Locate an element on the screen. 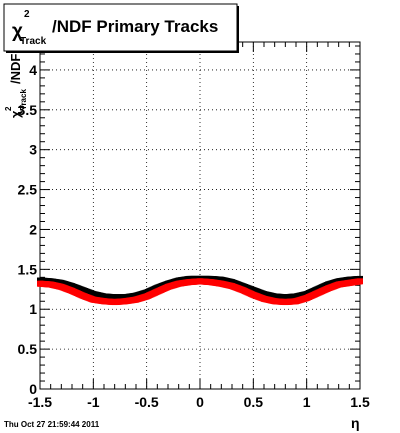 This screenshot has height=433, width=400. title-subscript: Track is located at coordinates (33, 41).